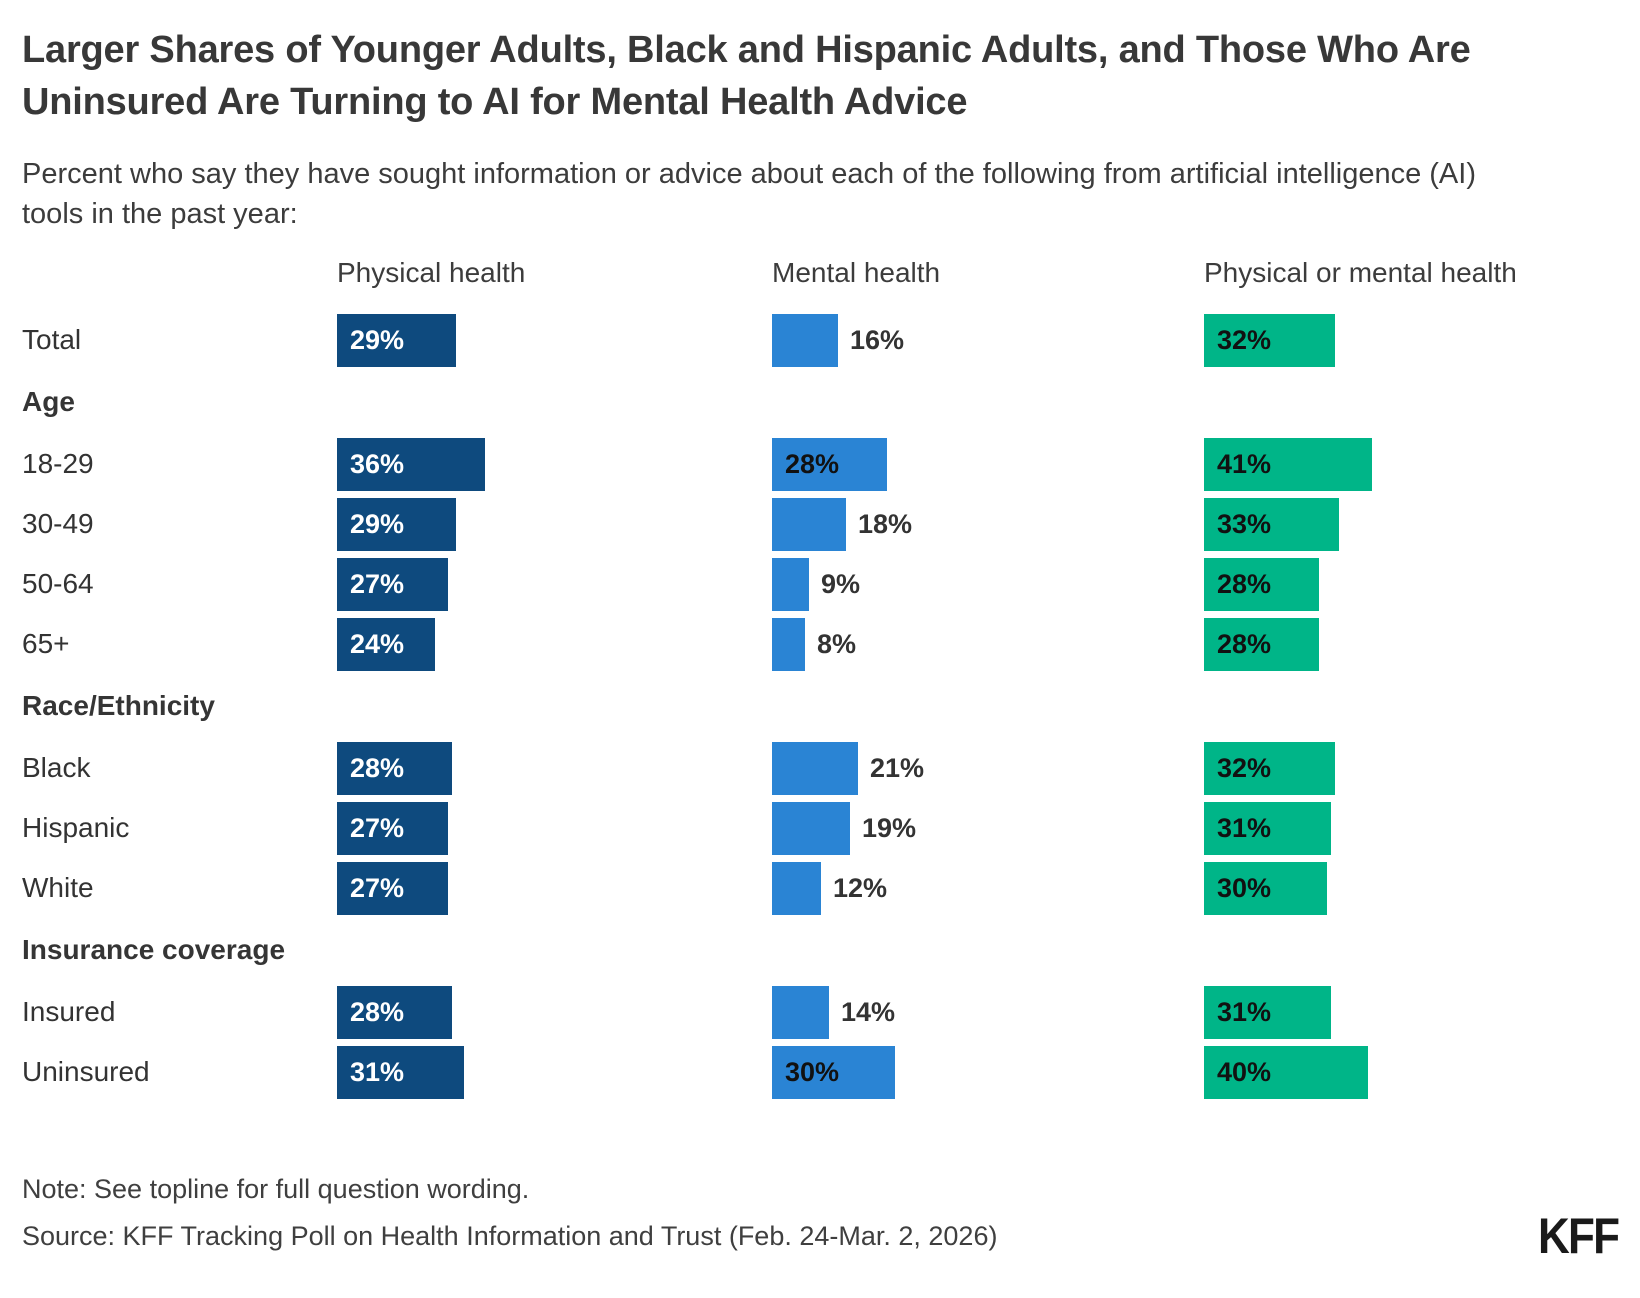 This screenshot has width=1640, height=1298. What do you see at coordinates (58, 523) in the screenshot?
I see `row-label: 30-49` at bounding box center [58, 523].